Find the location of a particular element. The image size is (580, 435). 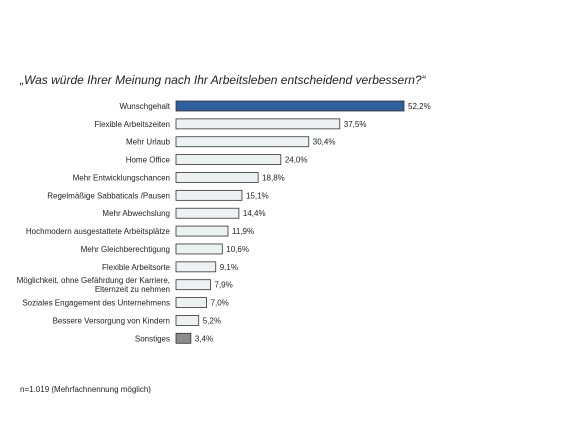

data-label: 18,8% is located at coordinates (273, 177).